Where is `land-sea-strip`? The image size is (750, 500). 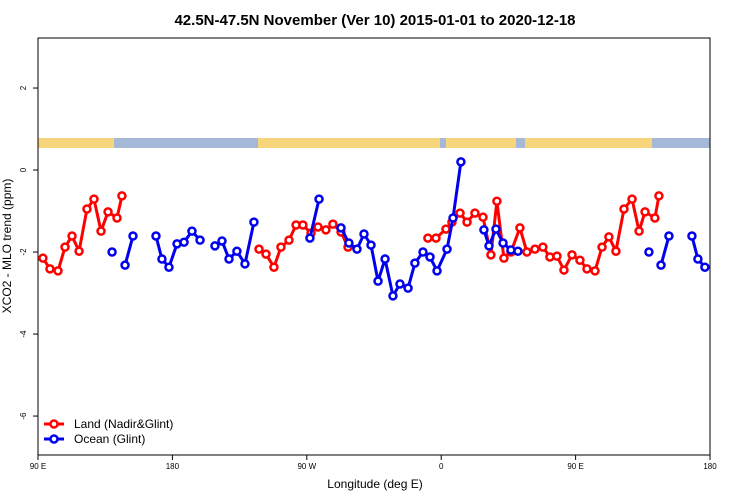
land-sea-strip is located at coordinates (374, 143).